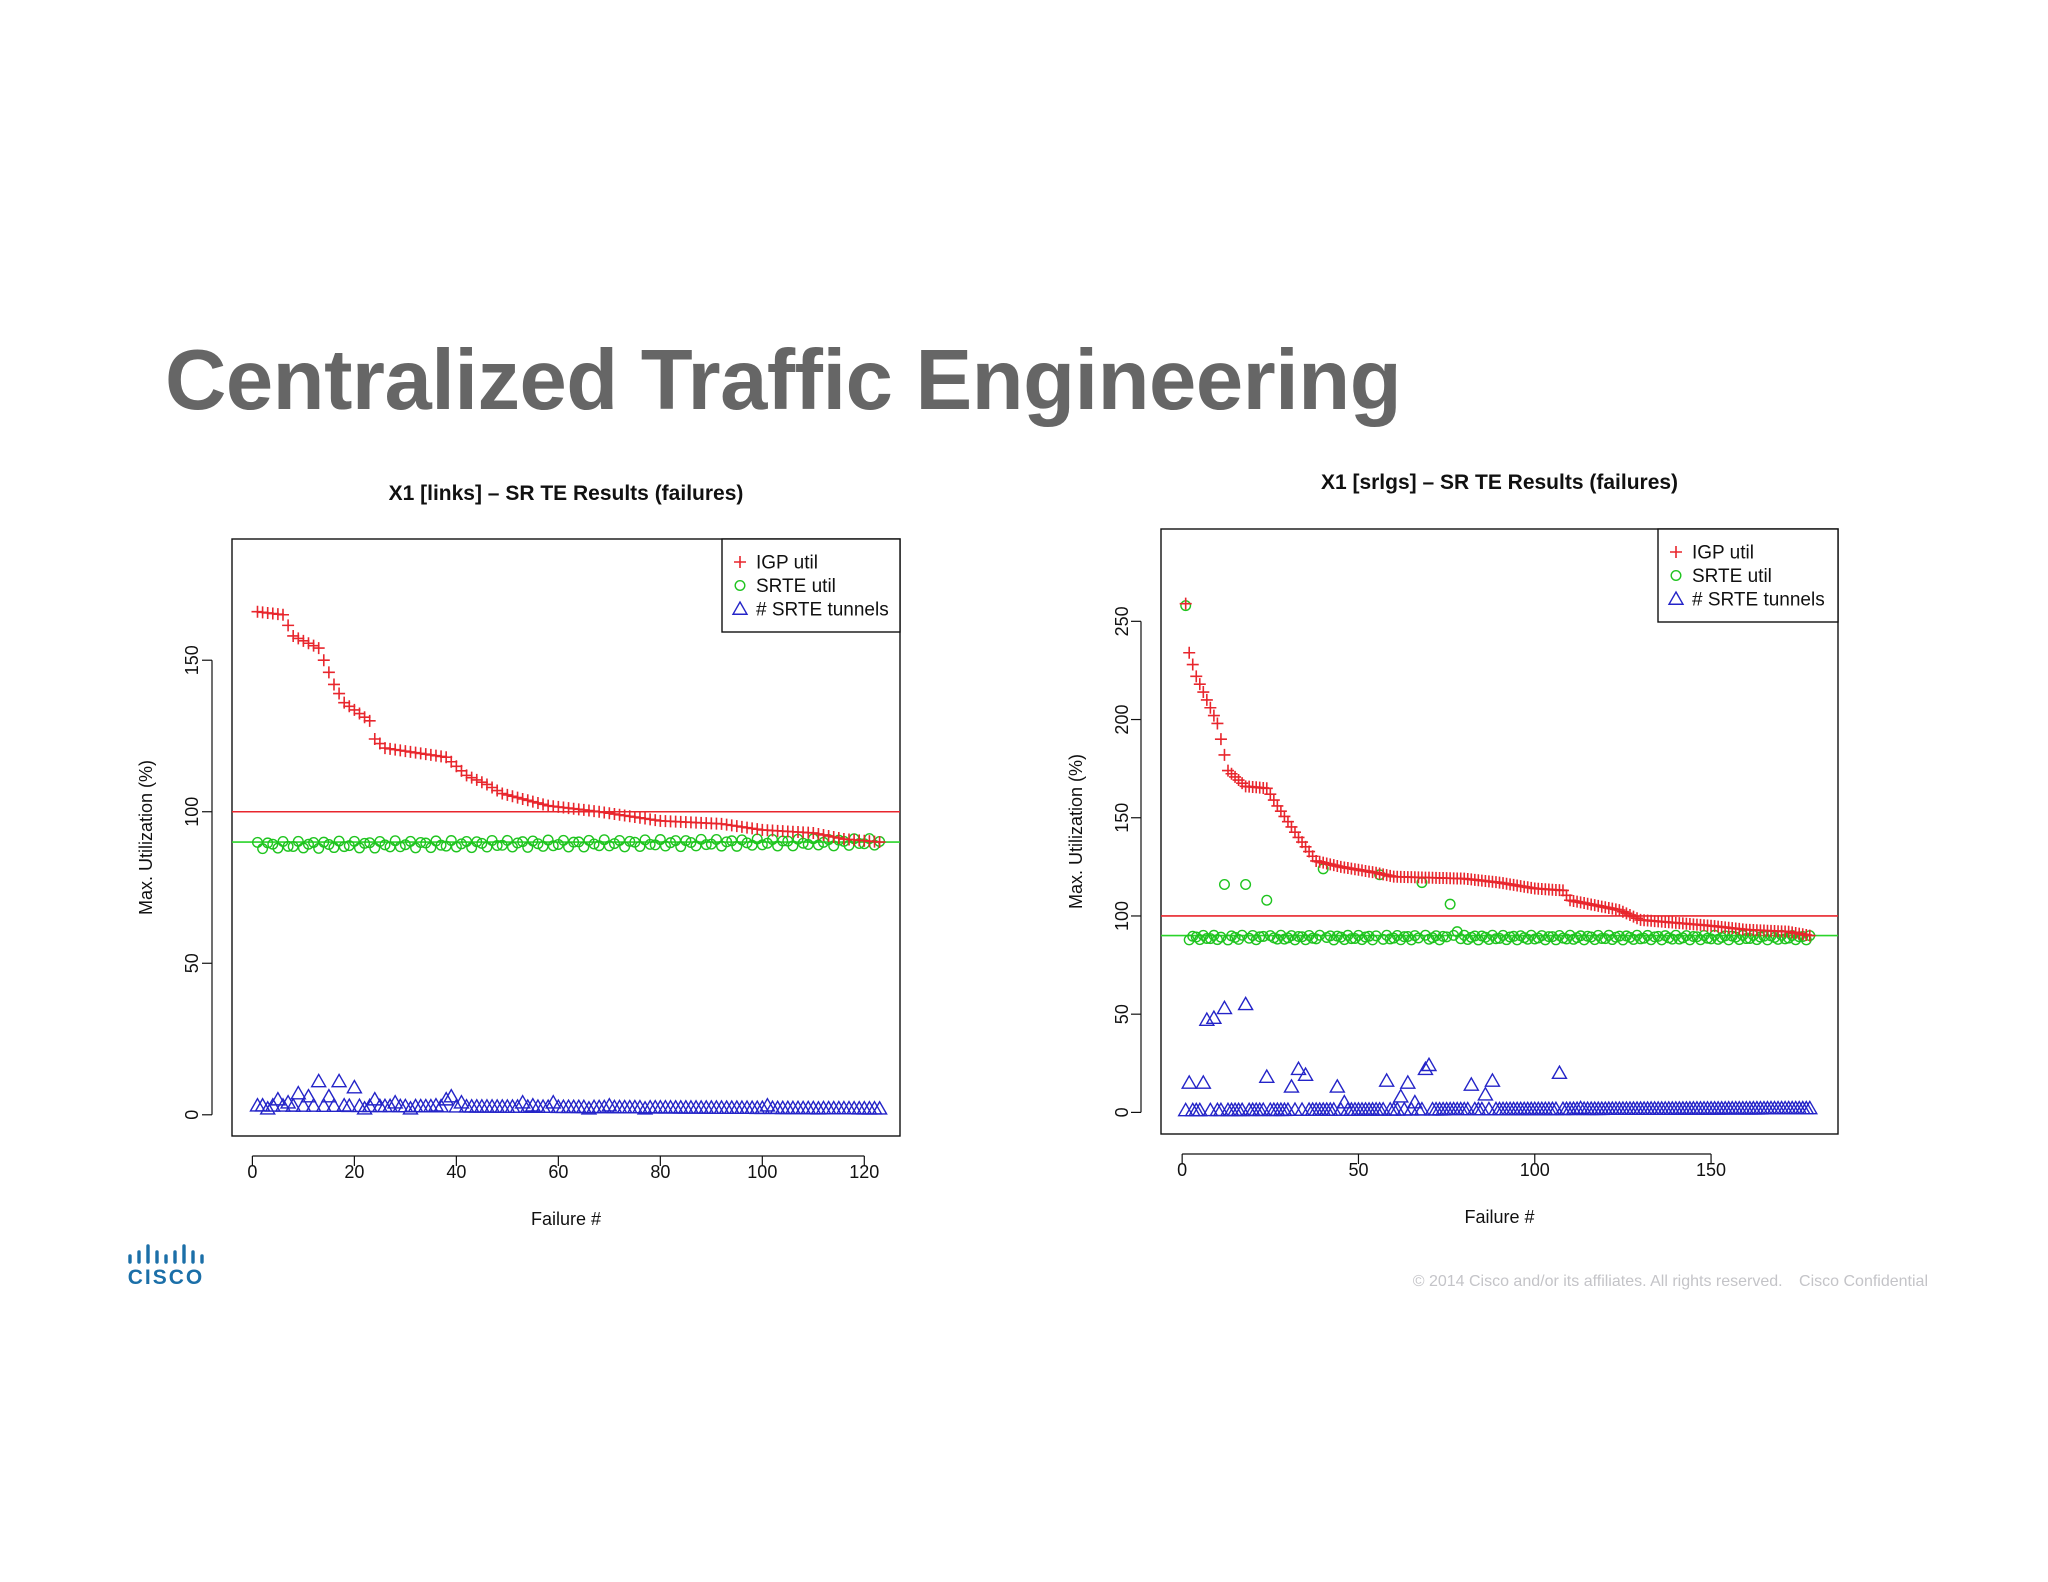 Image resolution: width=2048 pixels, height=1582 pixels. What do you see at coordinates (568, 727) in the screenshot?
I see `series-igp-util` at bounding box center [568, 727].